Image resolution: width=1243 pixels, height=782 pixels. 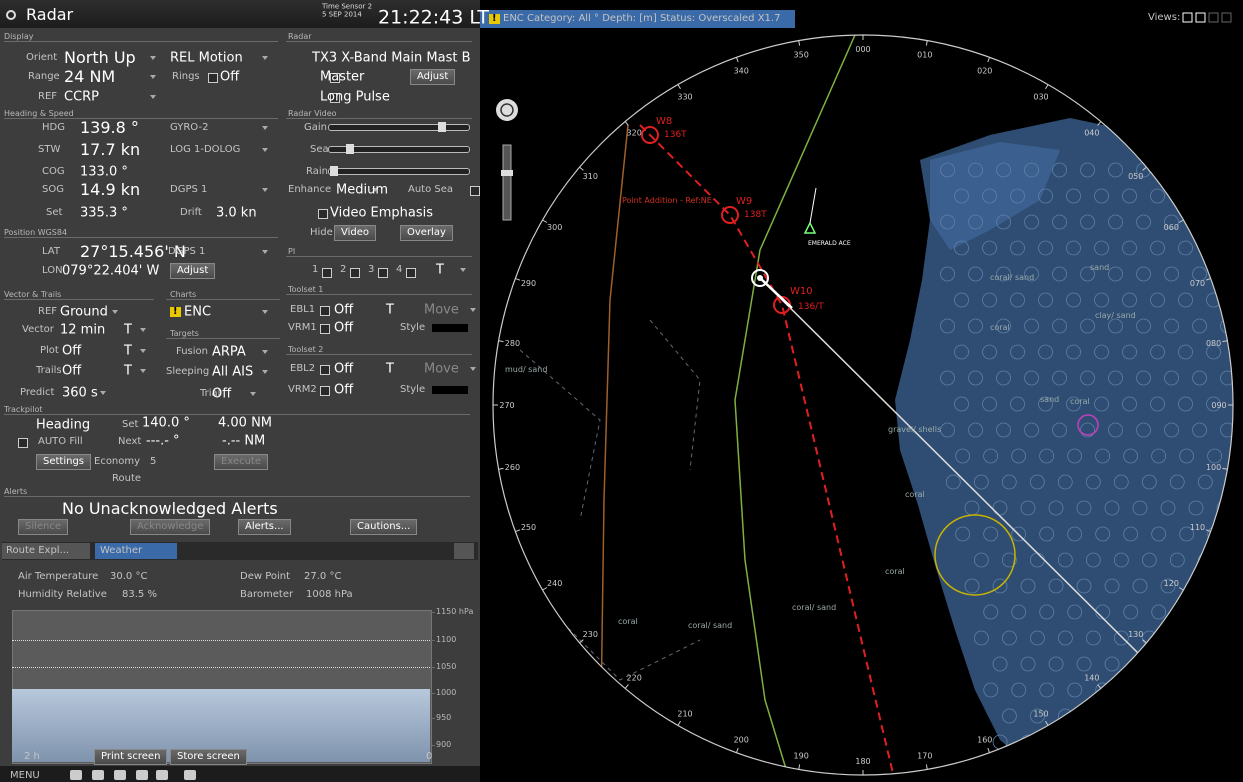 What do you see at coordinates (507, 110) in the screenshot?
I see `compass-button` at bounding box center [507, 110].